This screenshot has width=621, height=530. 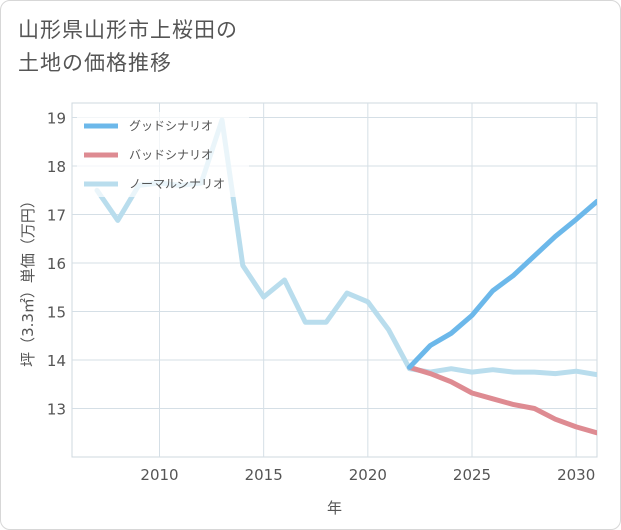 I want to click on legend-label: グッドシナリオ, so click(x=171, y=126).